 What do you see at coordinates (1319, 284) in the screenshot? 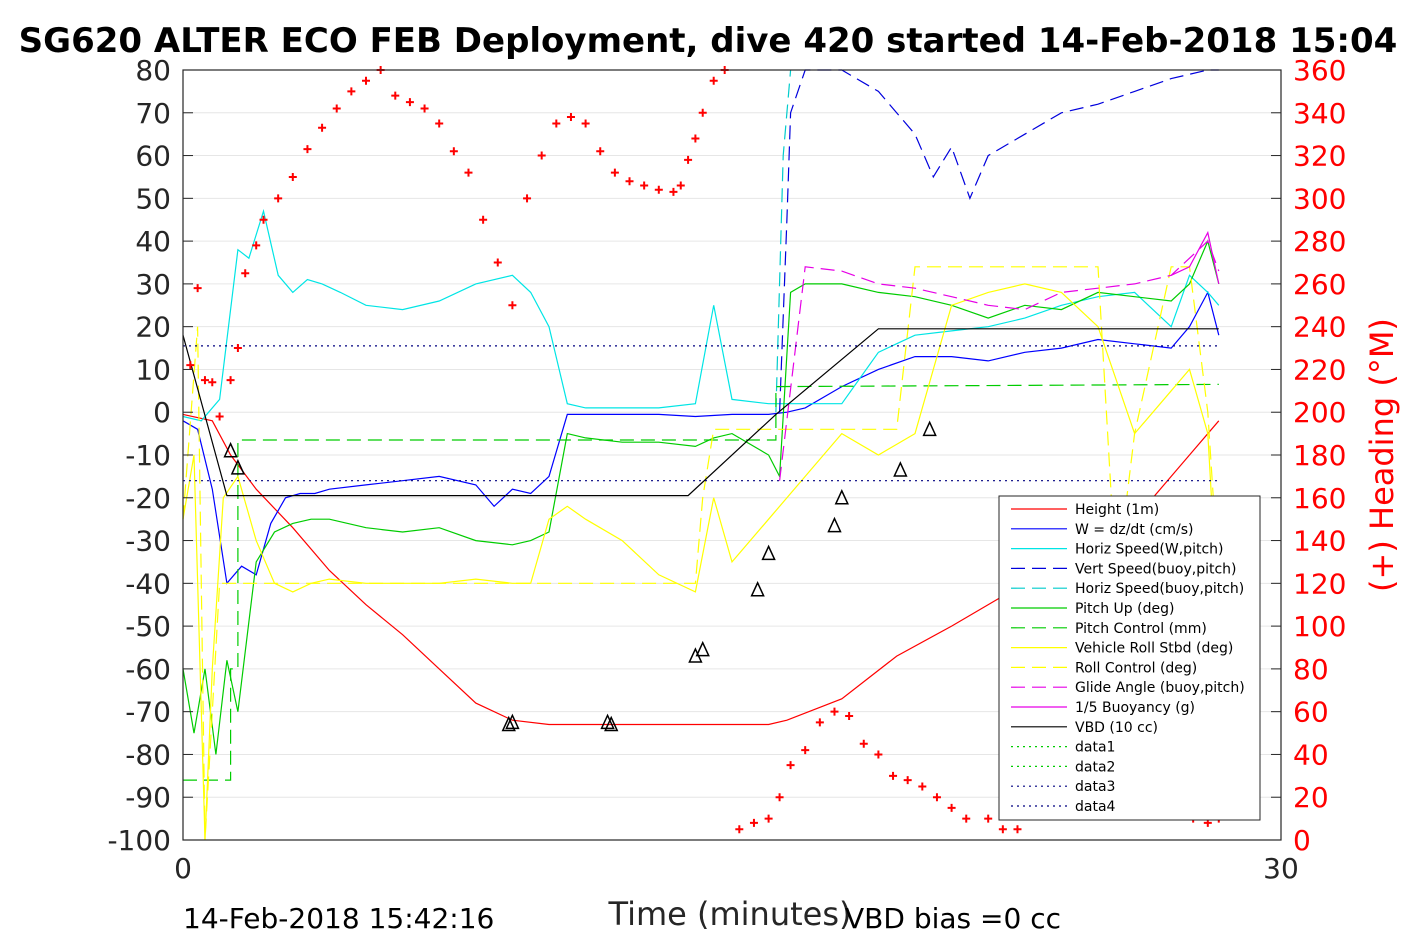
I see `right-tick-label: 260` at bounding box center [1319, 284].